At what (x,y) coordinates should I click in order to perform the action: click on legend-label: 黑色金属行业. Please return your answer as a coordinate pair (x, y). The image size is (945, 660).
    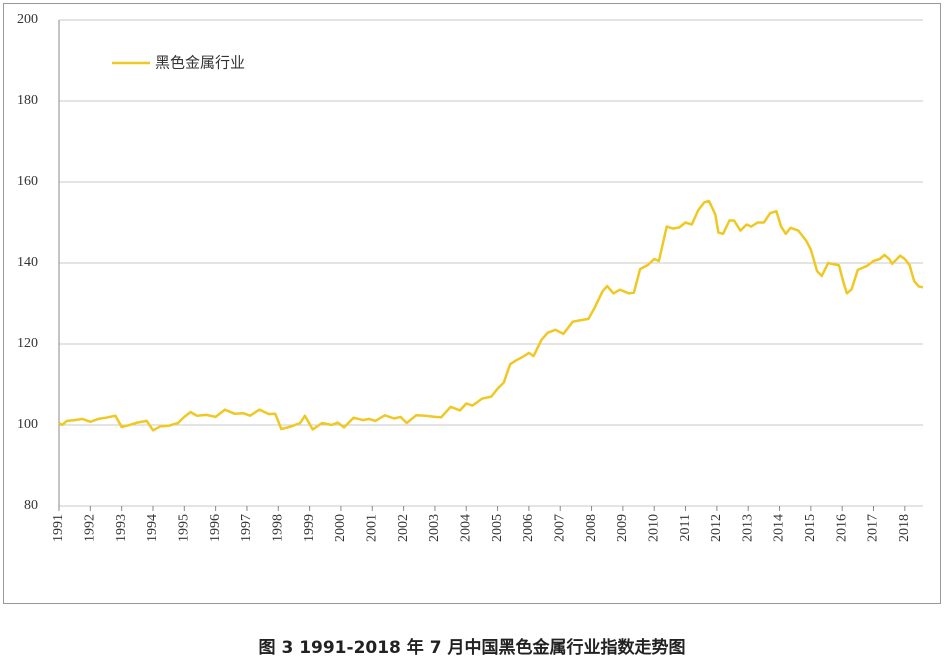
    Looking at the image, I should click on (200, 63).